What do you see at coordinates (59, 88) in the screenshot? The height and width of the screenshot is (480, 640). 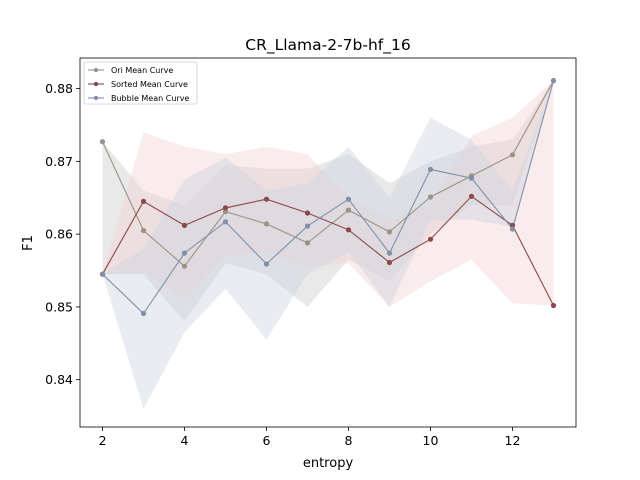 I see `y-tick-label-4: 0.88` at bounding box center [59, 88].